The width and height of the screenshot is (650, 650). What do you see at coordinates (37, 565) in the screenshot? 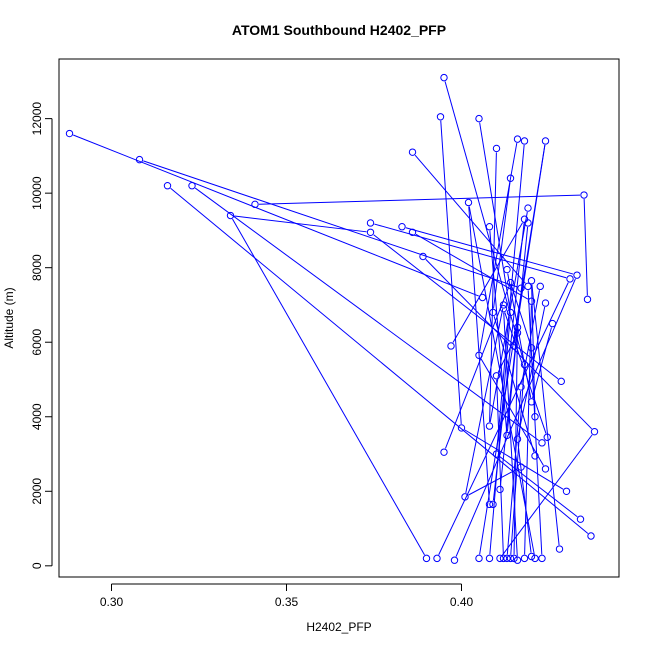
I see `y-tick-label: 0` at bounding box center [37, 565].